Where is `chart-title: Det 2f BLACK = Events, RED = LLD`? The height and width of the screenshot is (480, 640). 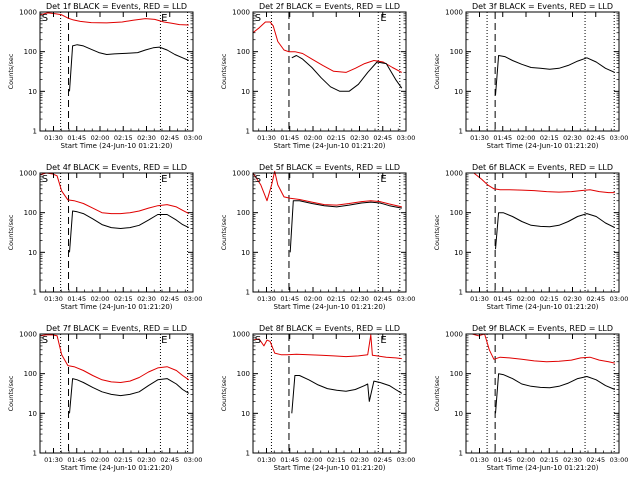
chart-title: Det 2f BLACK = Events, RED = LLD is located at coordinates (329, 6).